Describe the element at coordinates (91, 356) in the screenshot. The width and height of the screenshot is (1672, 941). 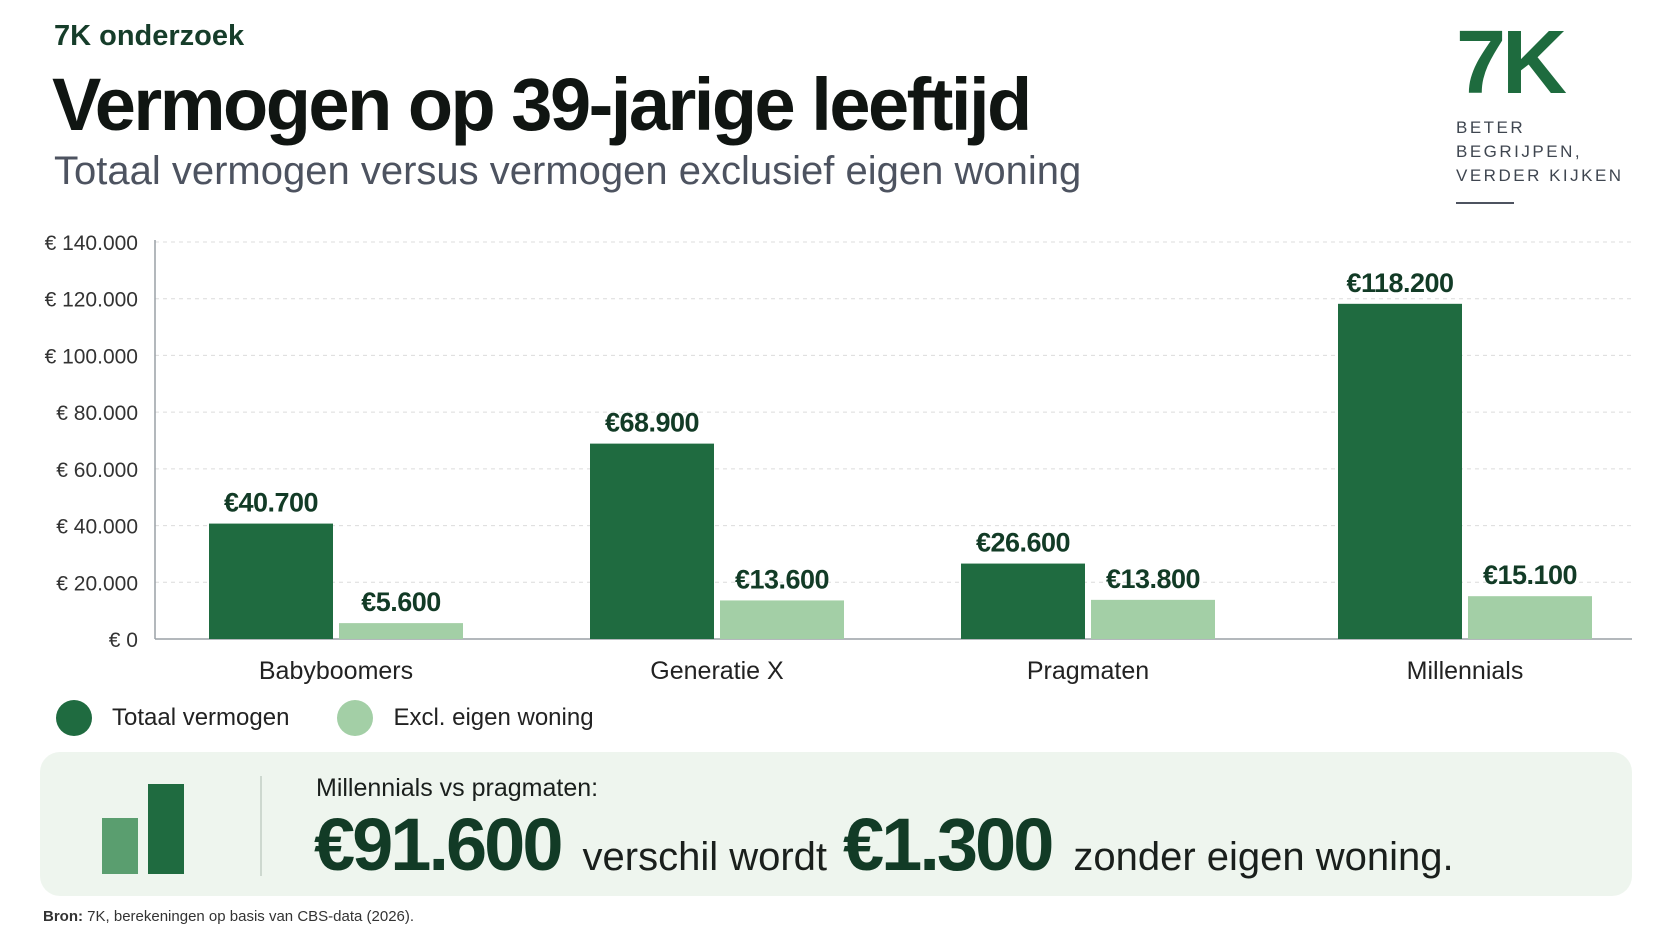
I see `y-tick-label: € 100.000` at that location.